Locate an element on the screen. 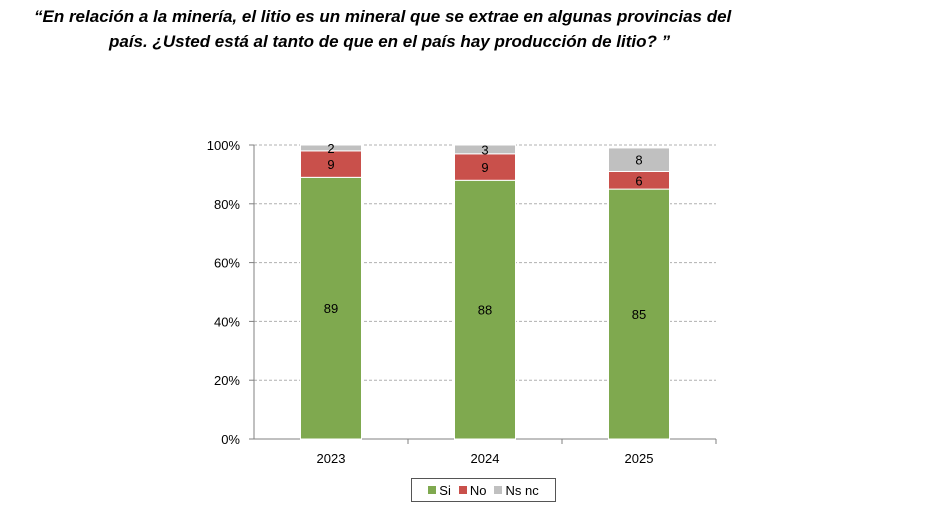 This screenshot has width=926, height=522. data-label: 88 is located at coordinates (485, 310).